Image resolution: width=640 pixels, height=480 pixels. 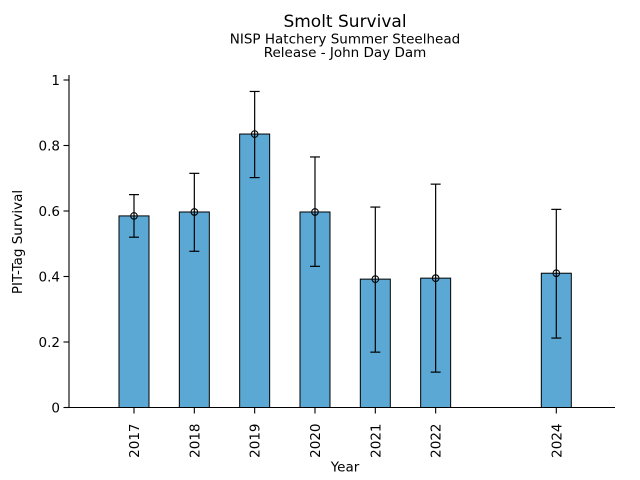 What do you see at coordinates (345, 40) in the screenshot?
I see `chart-subtitle-line1: NISP Hatchery Summer Steelhead` at bounding box center [345, 40].